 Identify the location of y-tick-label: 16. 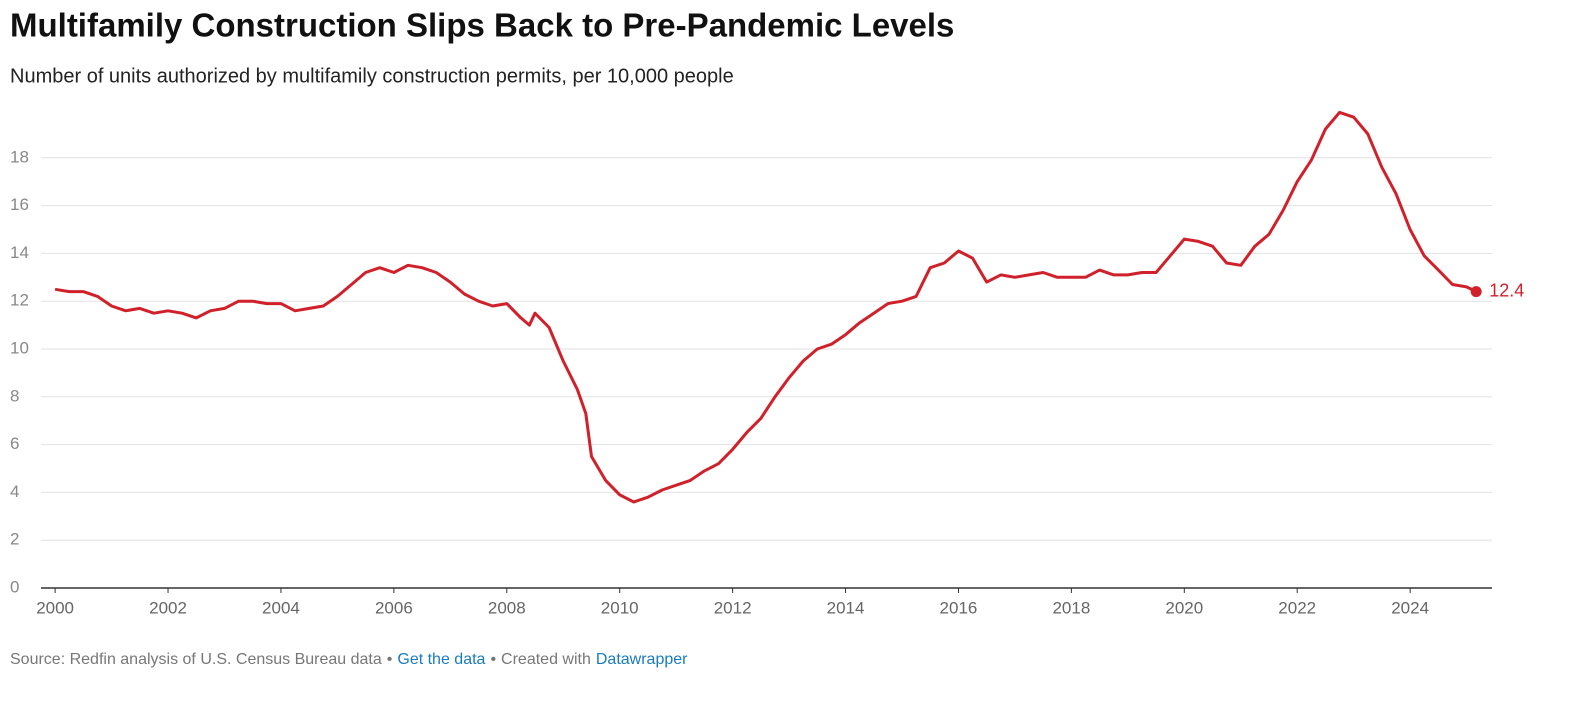
(19, 204).